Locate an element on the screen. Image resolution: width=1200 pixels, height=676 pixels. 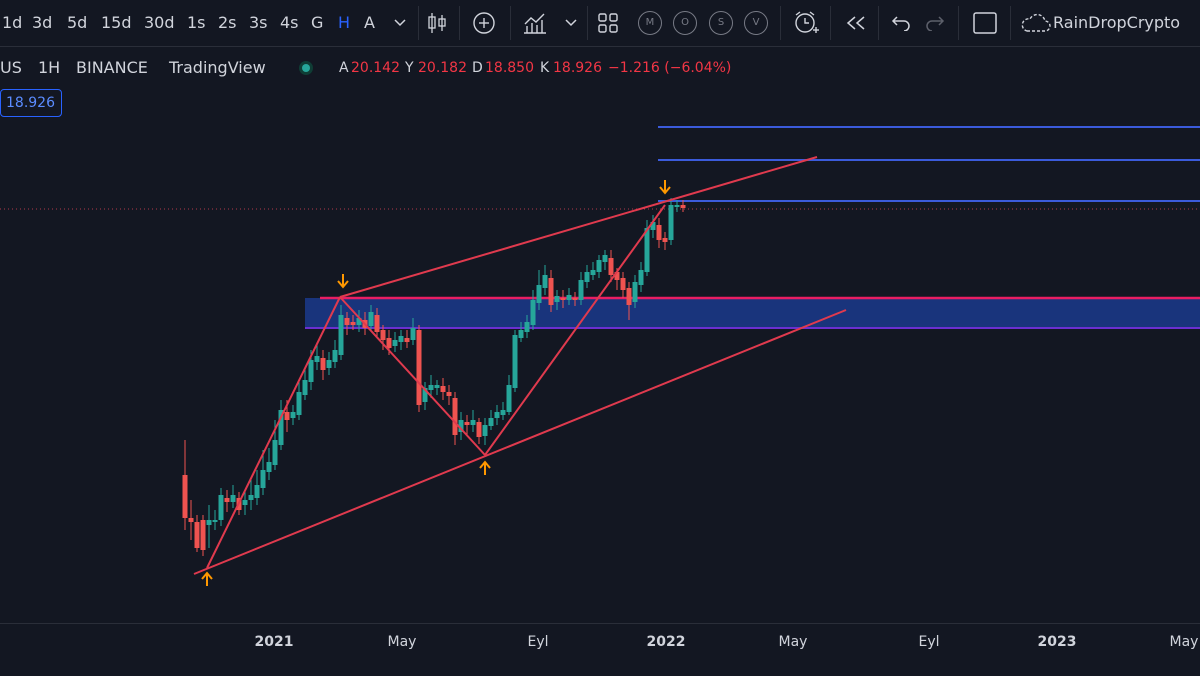
interval-15d: 15d is located at coordinates (116, 22).